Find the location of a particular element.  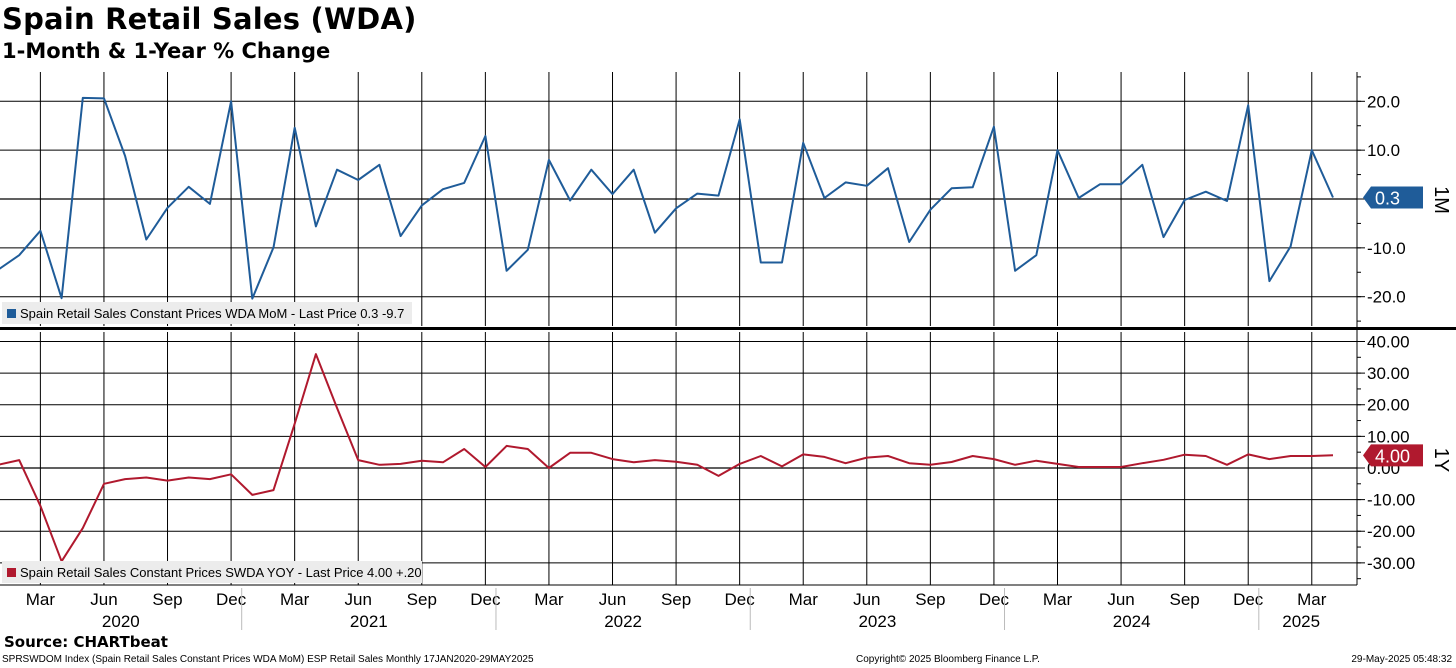

y-tick-label: 10.0 is located at coordinates (1383, 150).